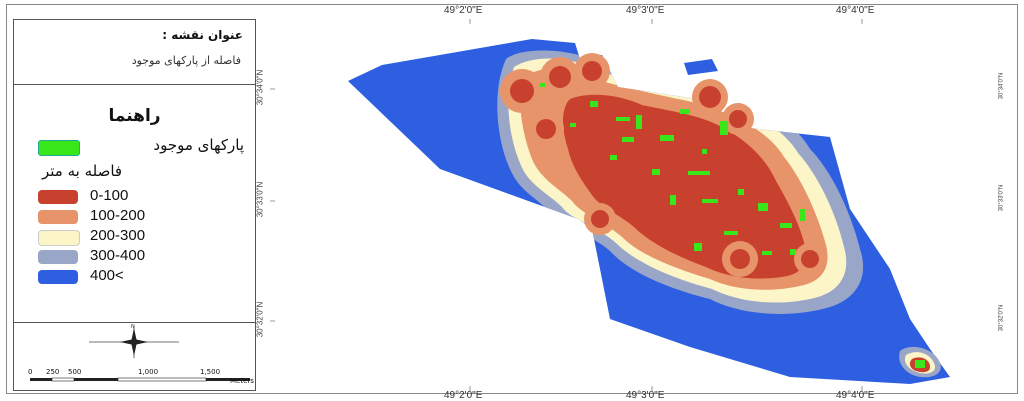 The image size is (1024, 401). What do you see at coordinates (143, 146) in the screenshot?
I see `legend-parks-row: پارکهای موجود` at bounding box center [143, 146].